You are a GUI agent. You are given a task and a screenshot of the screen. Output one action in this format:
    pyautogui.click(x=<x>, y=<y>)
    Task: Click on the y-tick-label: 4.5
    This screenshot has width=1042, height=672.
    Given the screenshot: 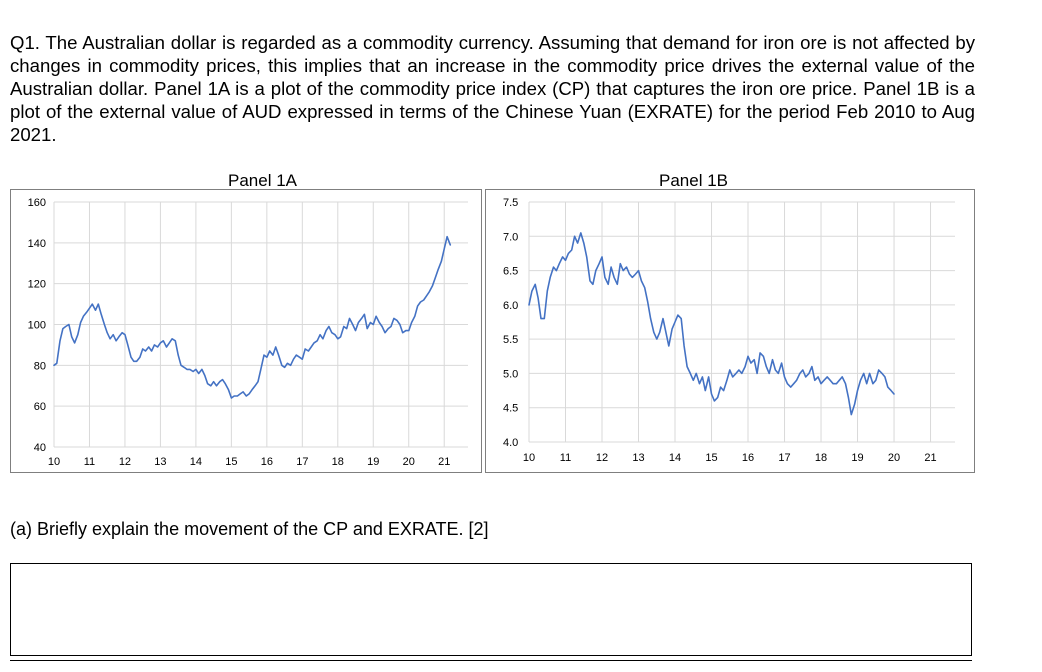 What is the action you would take?
    pyautogui.click(x=510, y=409)
    